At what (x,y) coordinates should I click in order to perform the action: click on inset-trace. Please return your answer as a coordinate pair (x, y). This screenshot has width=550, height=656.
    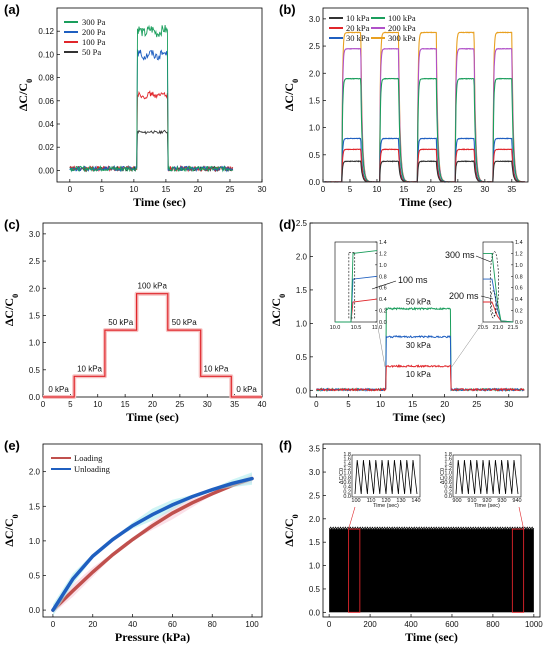
    Looking at the image, I should click on (356, 286).